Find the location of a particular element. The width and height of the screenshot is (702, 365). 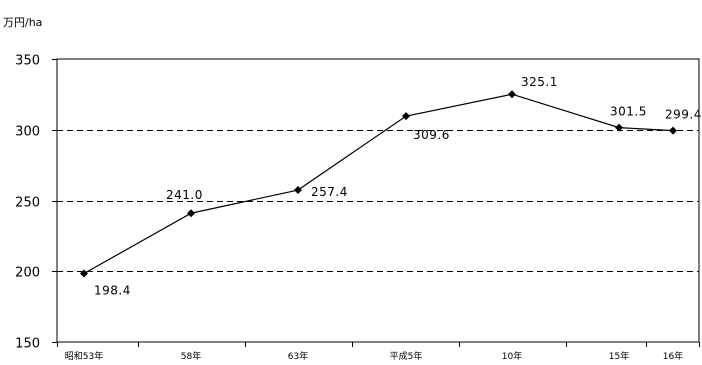

data-label: 241.0 is located at coordinates (184, 195).